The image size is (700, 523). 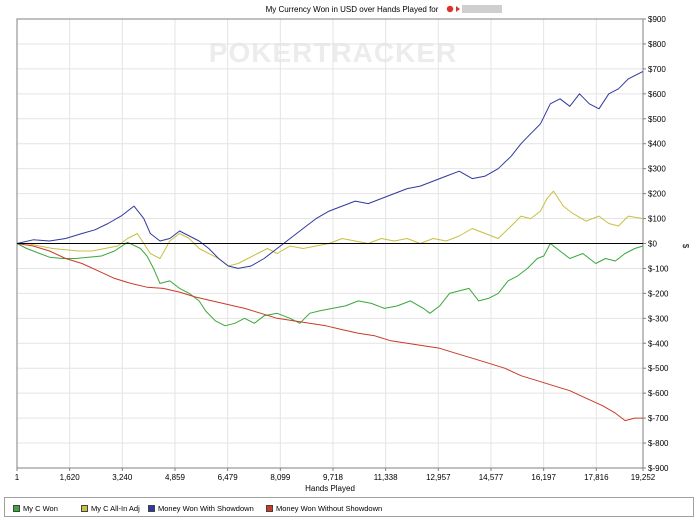 I want to click on legend-label: My C All-In Adj, so click(x=115, y=508).